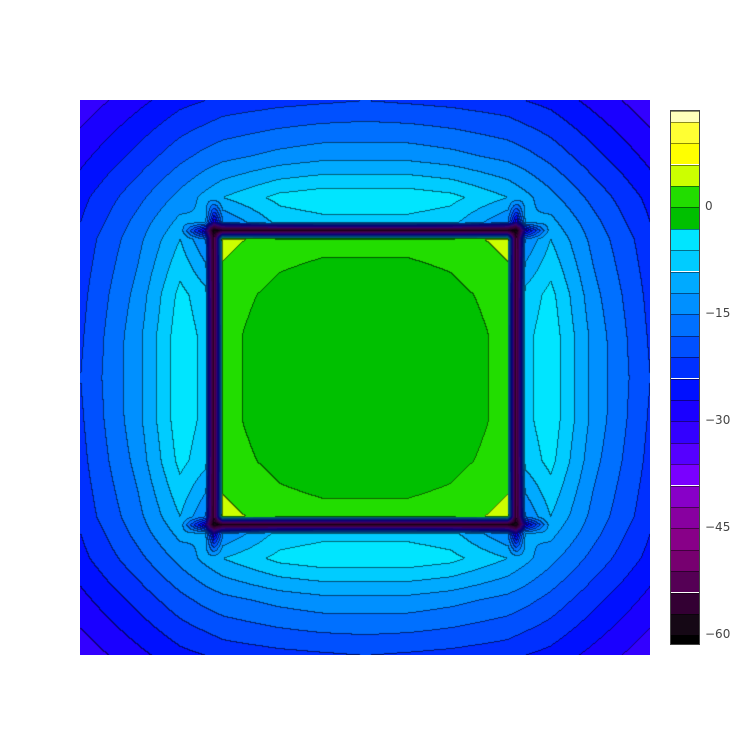 This screenshot has width=750, height=735. What do you see at coordinates (718, 634) in the screenshot?
I see `colorbar-tick-label: −60` at bounding box center [718, 634].